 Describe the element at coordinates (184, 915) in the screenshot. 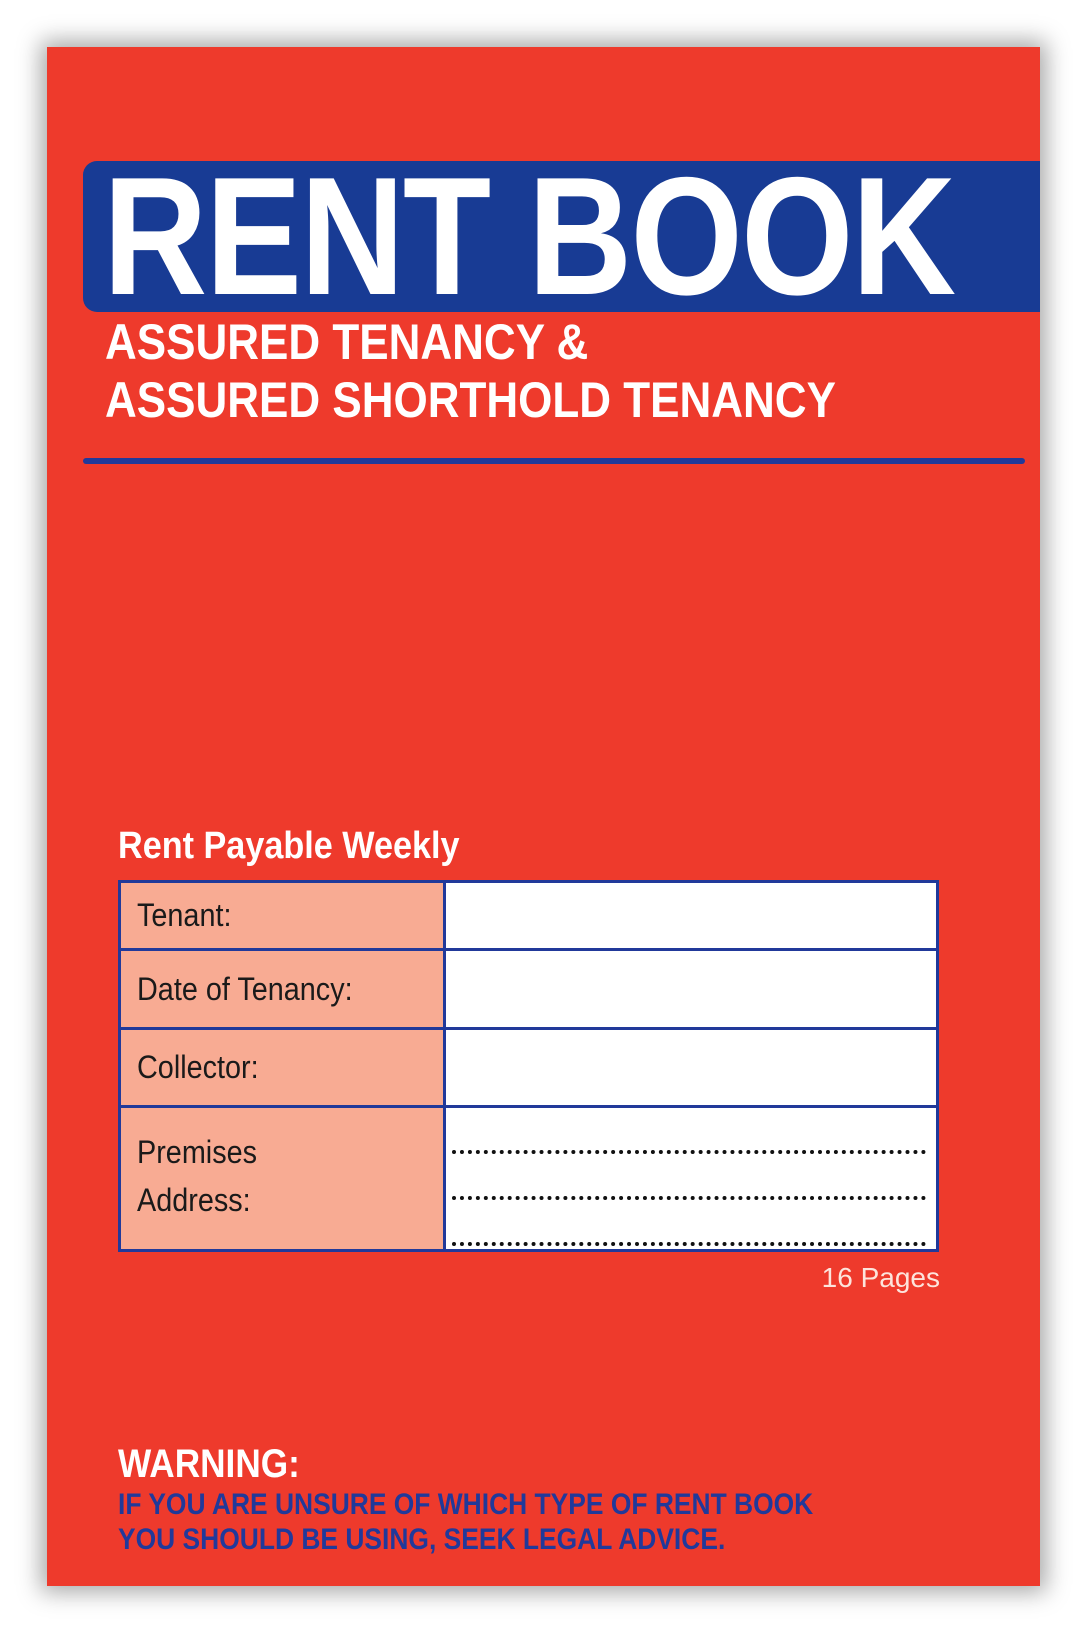

I see `field-label: Tenant:` at that location.